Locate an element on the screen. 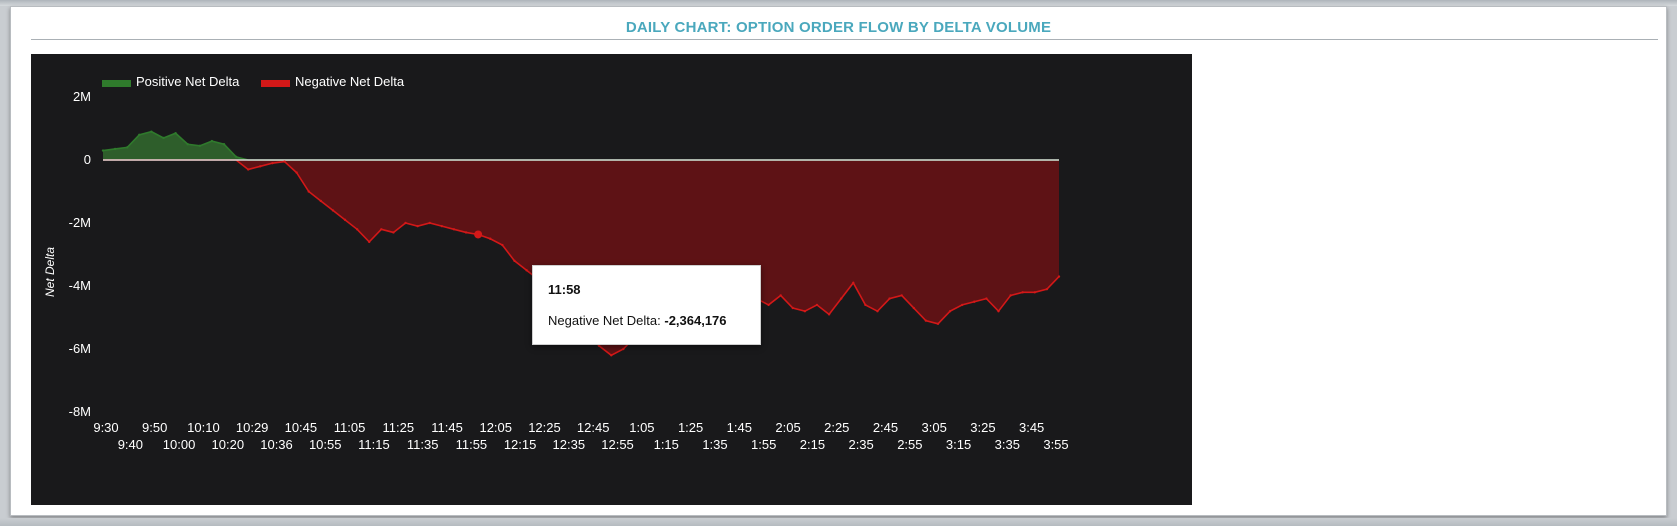 Image resolution: width=1677 pixels, height=526 pixels. x-tick-label: 9:40 is located at coordinates (130, 444).